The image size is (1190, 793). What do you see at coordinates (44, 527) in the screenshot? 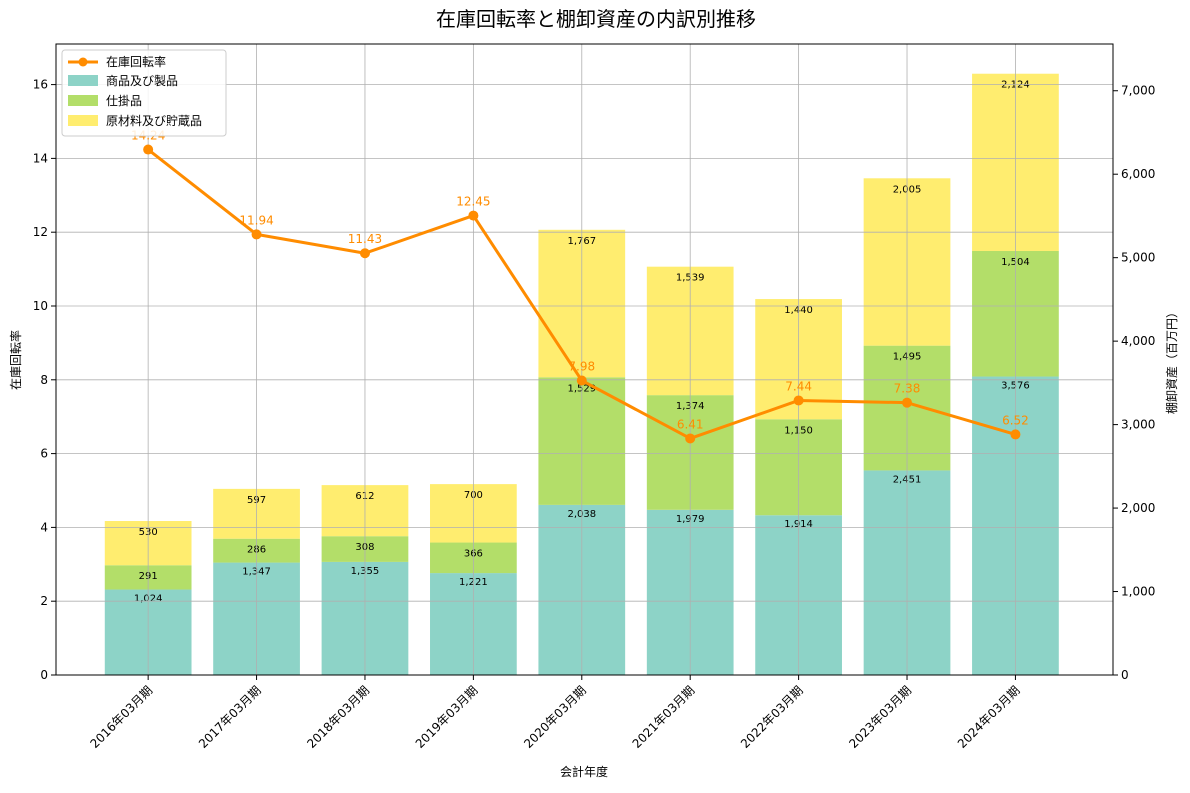
I see `y-left-tick-label: 4` at bounding box center [44, 527].